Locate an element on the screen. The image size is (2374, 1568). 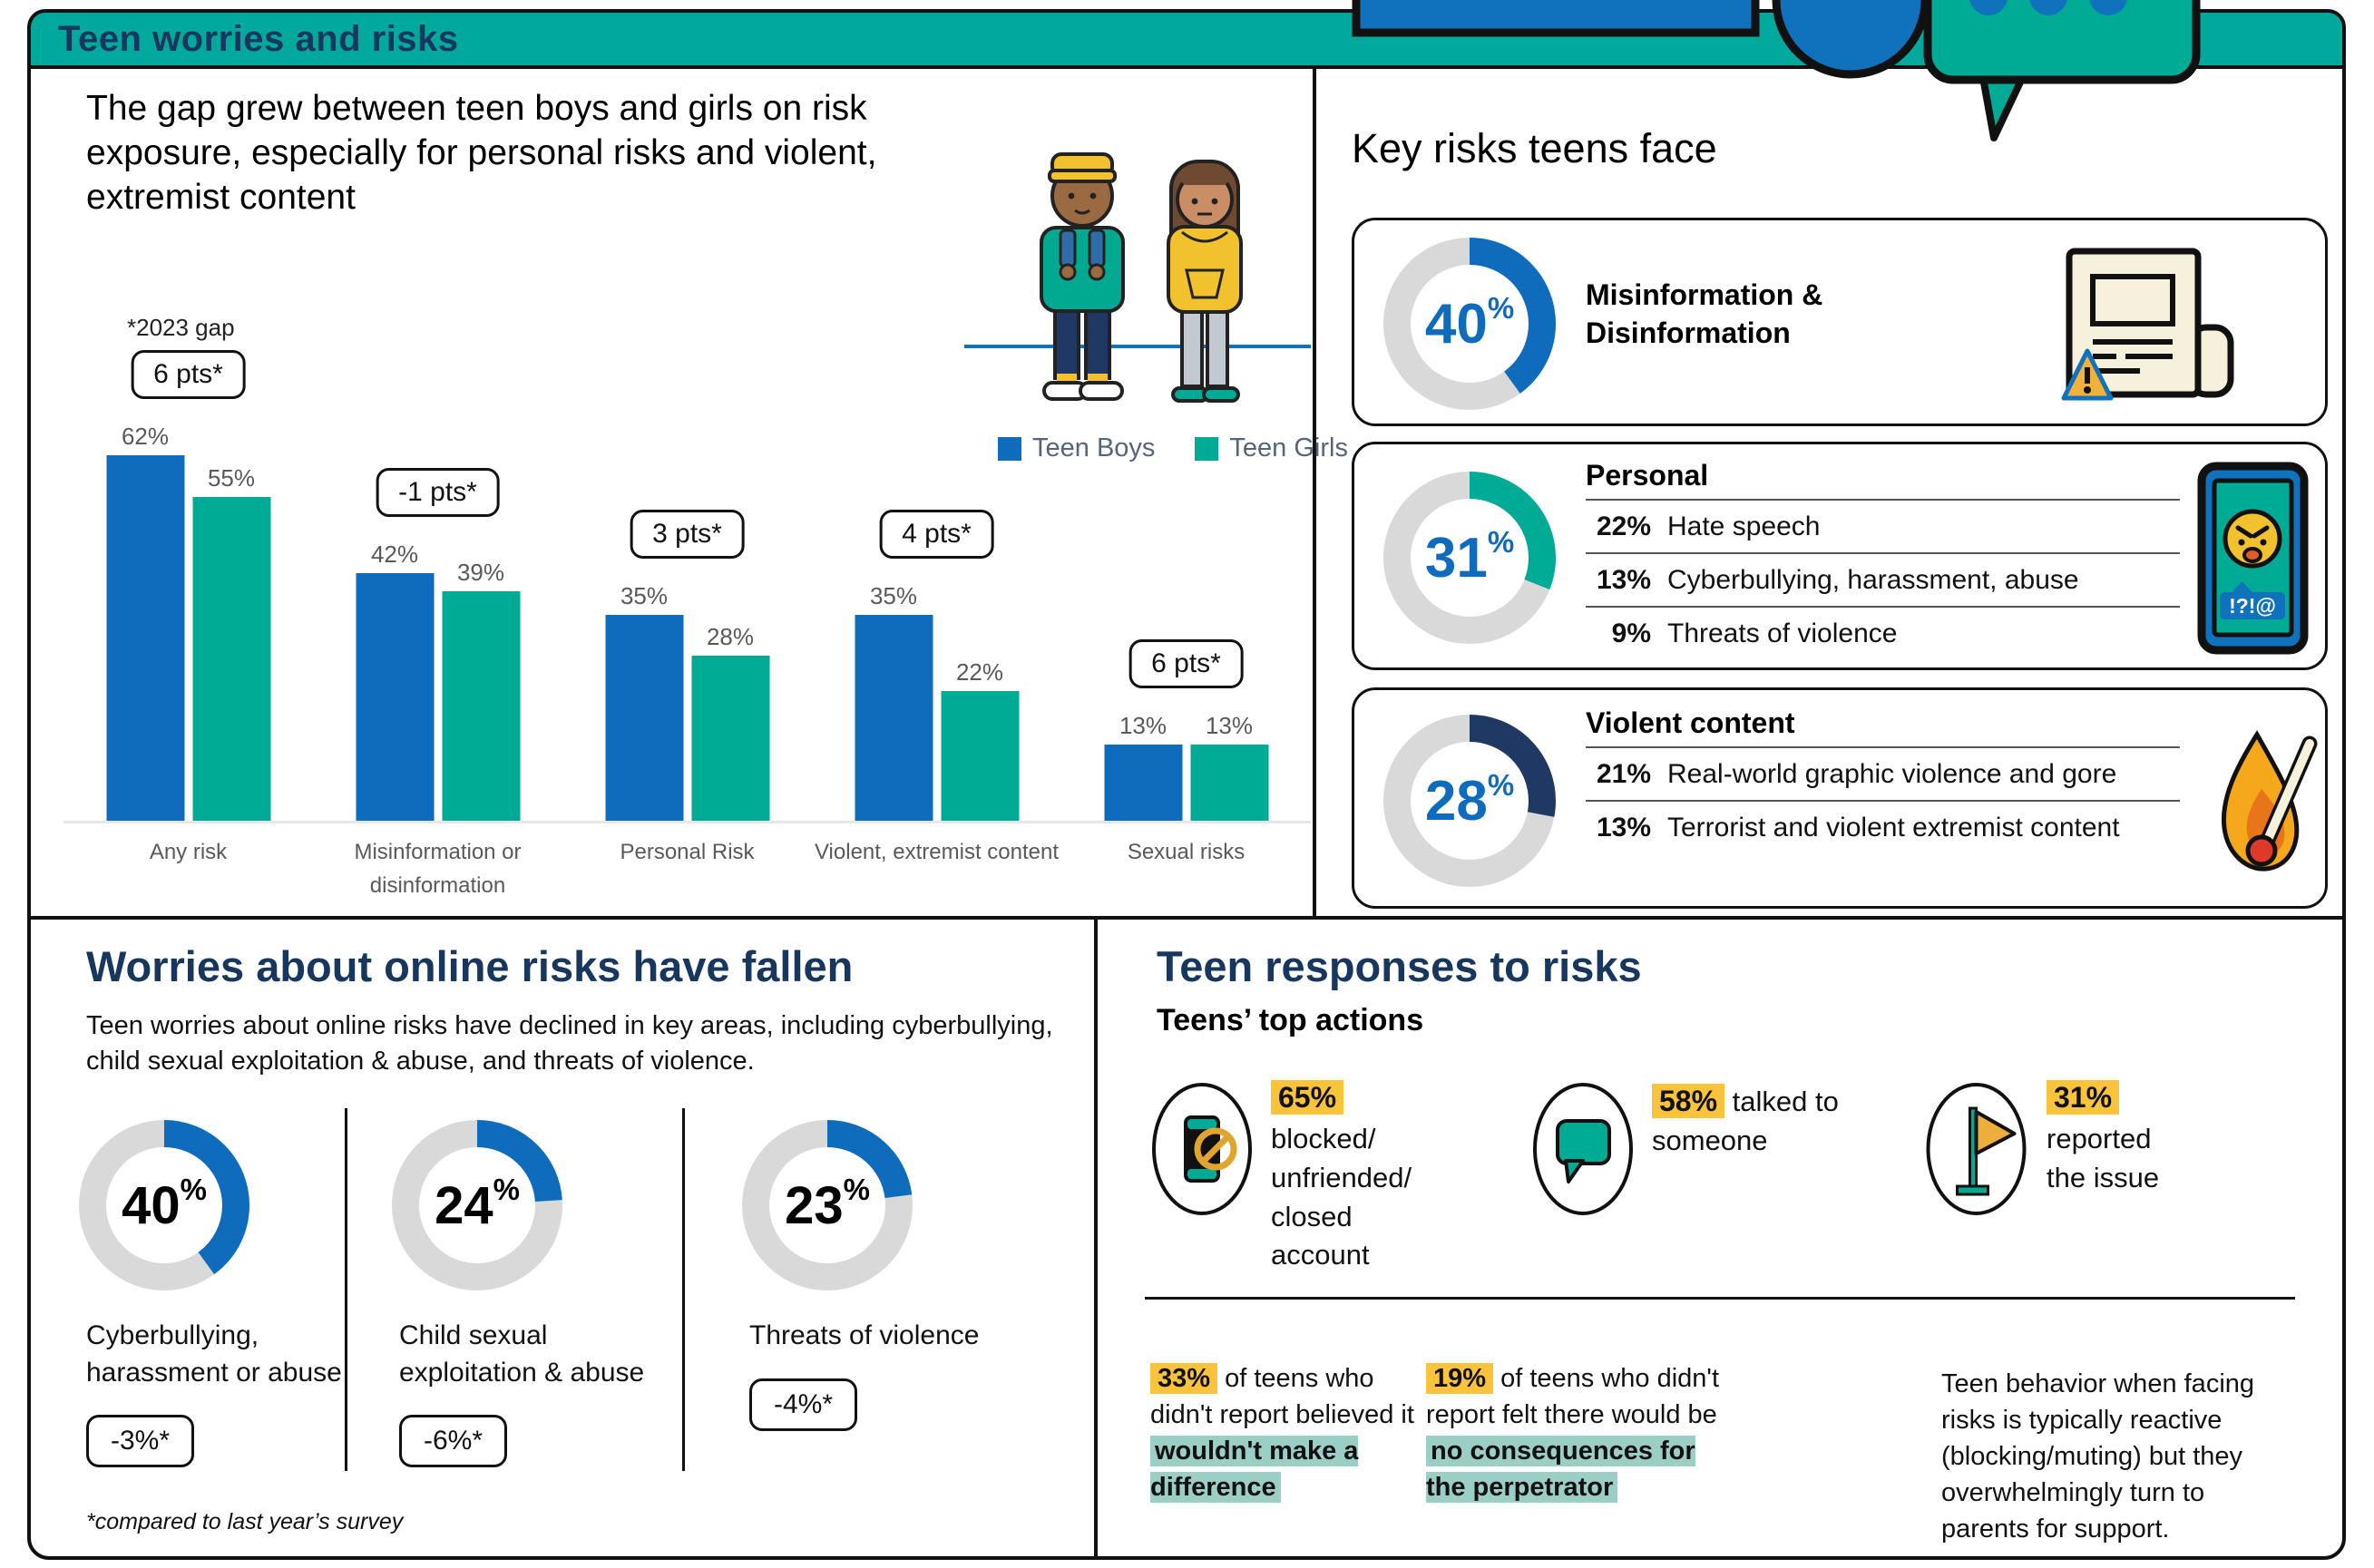
action-blocked: 65% blocked/ unfriended/ closed account is located at coordinates (1315, 1177).